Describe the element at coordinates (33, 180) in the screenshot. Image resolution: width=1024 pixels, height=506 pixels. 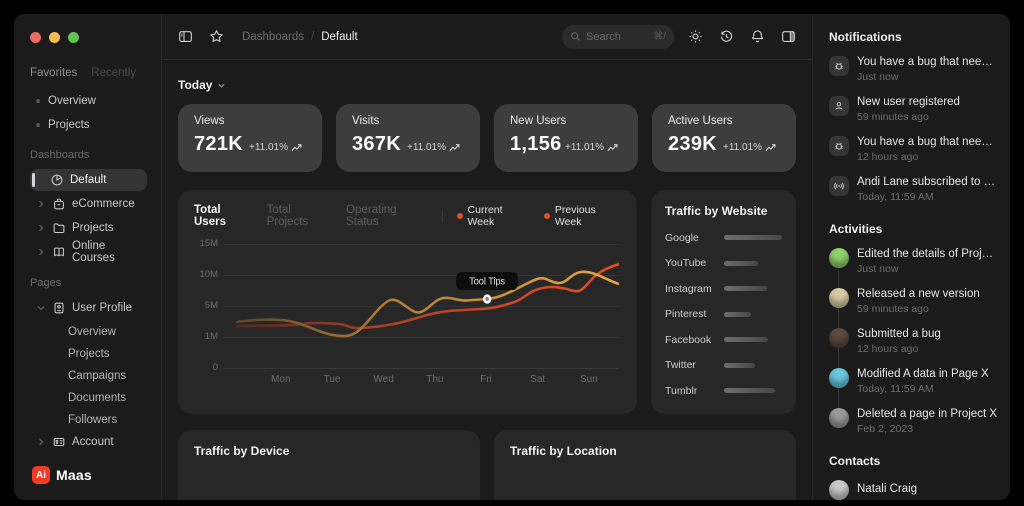
I see `active-indicator` at that location.